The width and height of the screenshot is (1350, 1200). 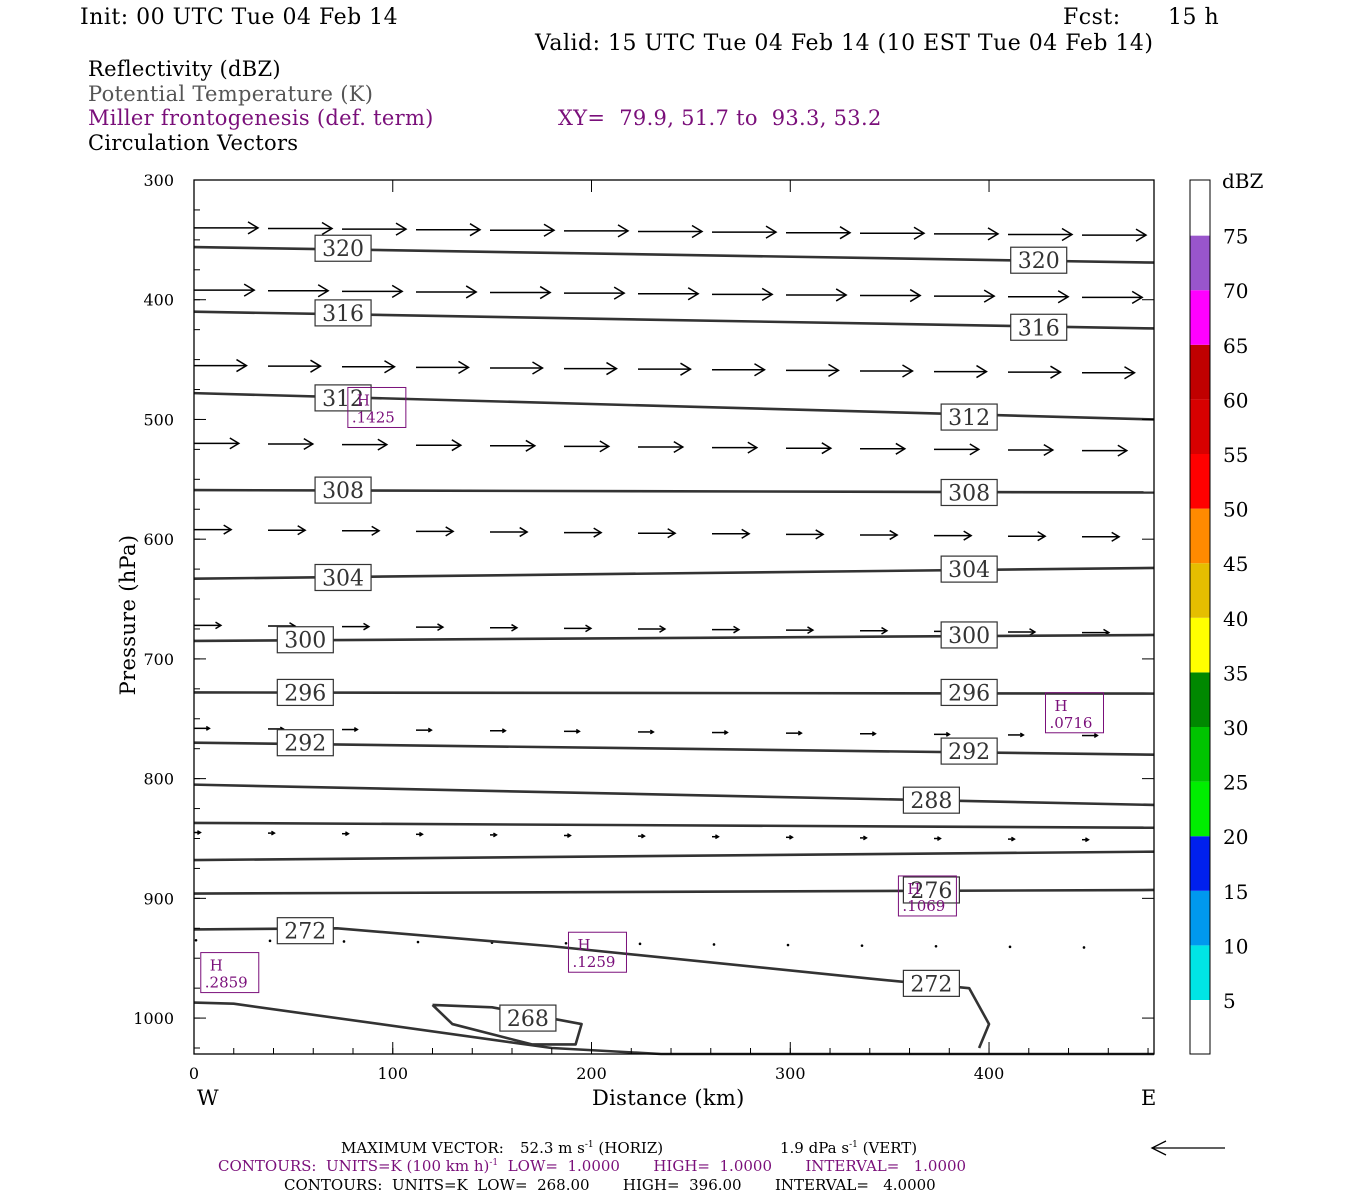 I want to click on x-axis-label: Distance (km), so click(x=668, y=1098).